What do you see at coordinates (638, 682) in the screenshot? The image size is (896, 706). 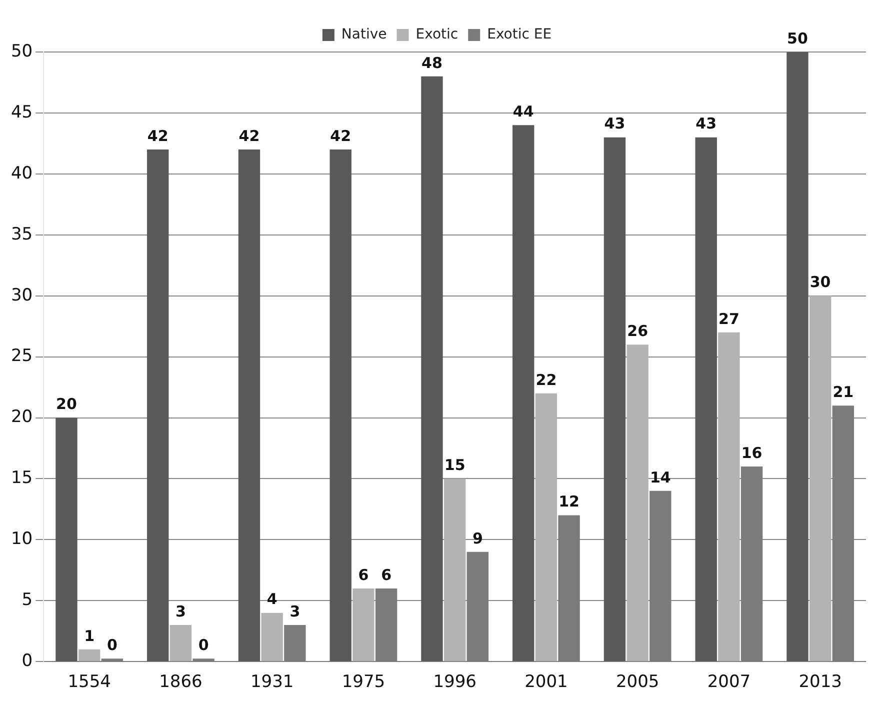 I see `x-tick-label: 2005` at bounding box center [638, 682].